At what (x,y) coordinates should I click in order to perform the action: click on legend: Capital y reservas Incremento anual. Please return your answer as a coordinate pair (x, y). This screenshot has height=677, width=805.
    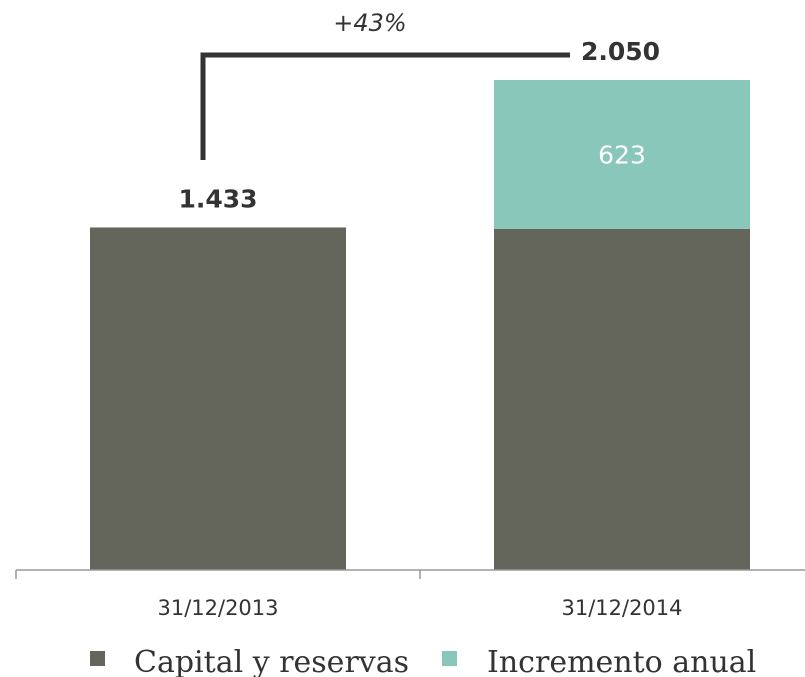
    Looking at the image, I should click on (423, 661).